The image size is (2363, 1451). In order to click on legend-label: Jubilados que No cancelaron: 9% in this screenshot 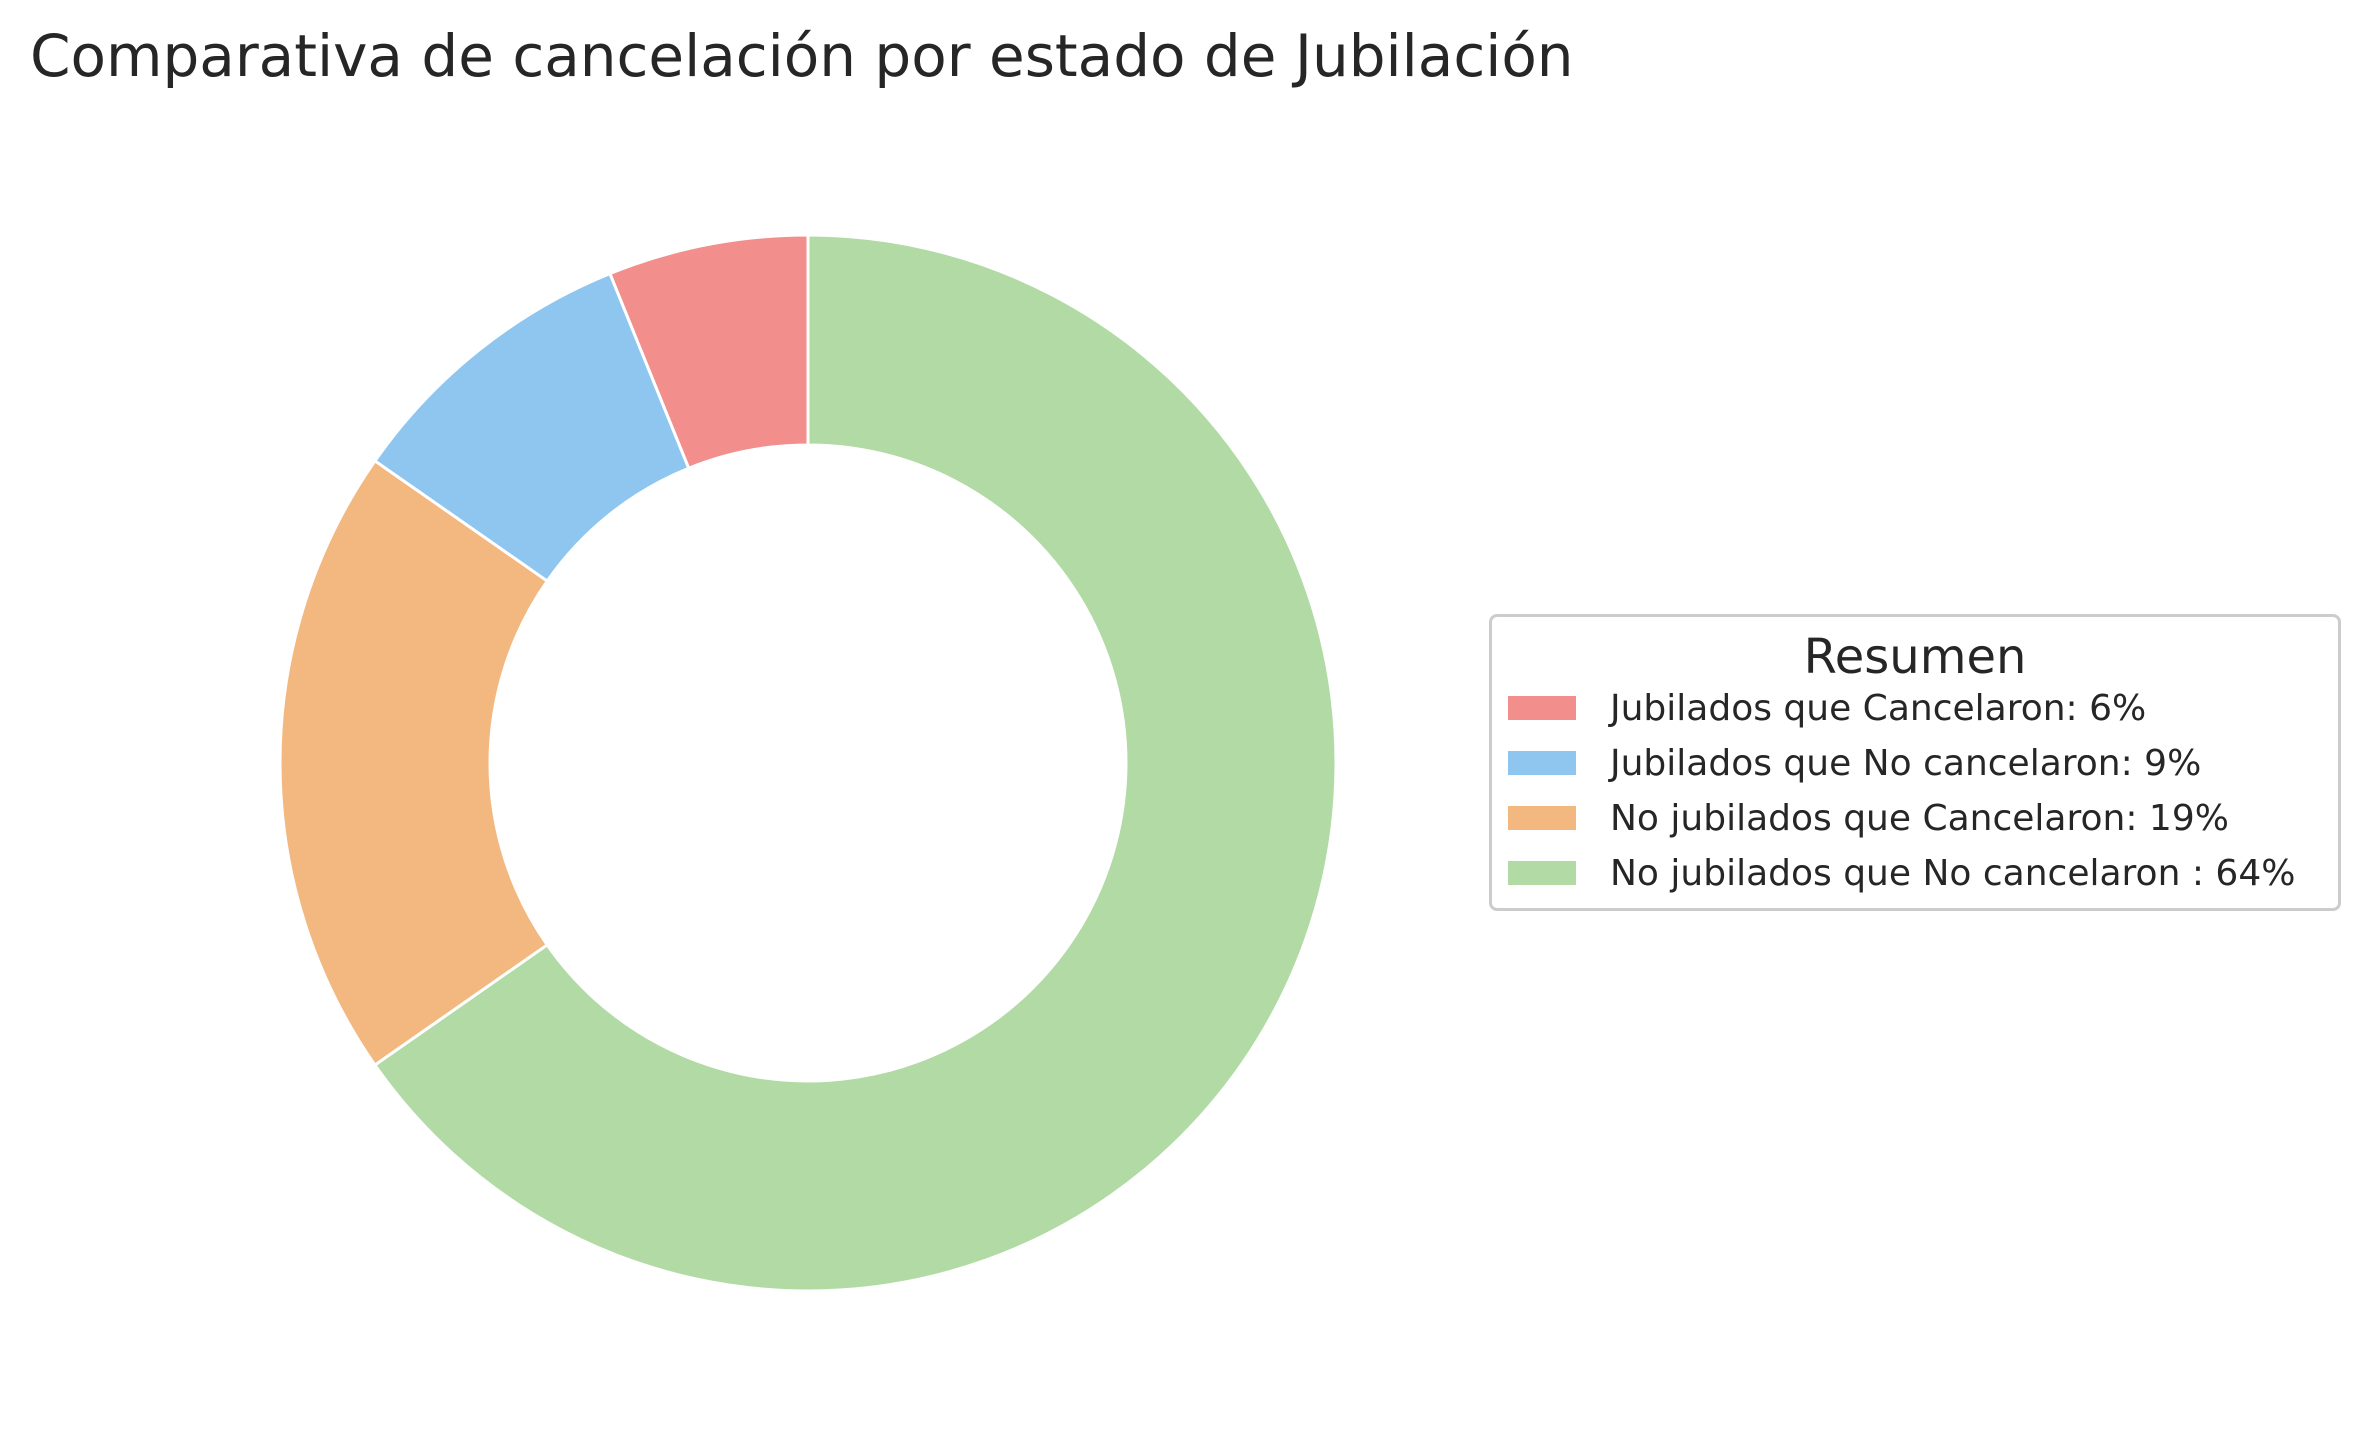, I will do `click(1906, 763)`.